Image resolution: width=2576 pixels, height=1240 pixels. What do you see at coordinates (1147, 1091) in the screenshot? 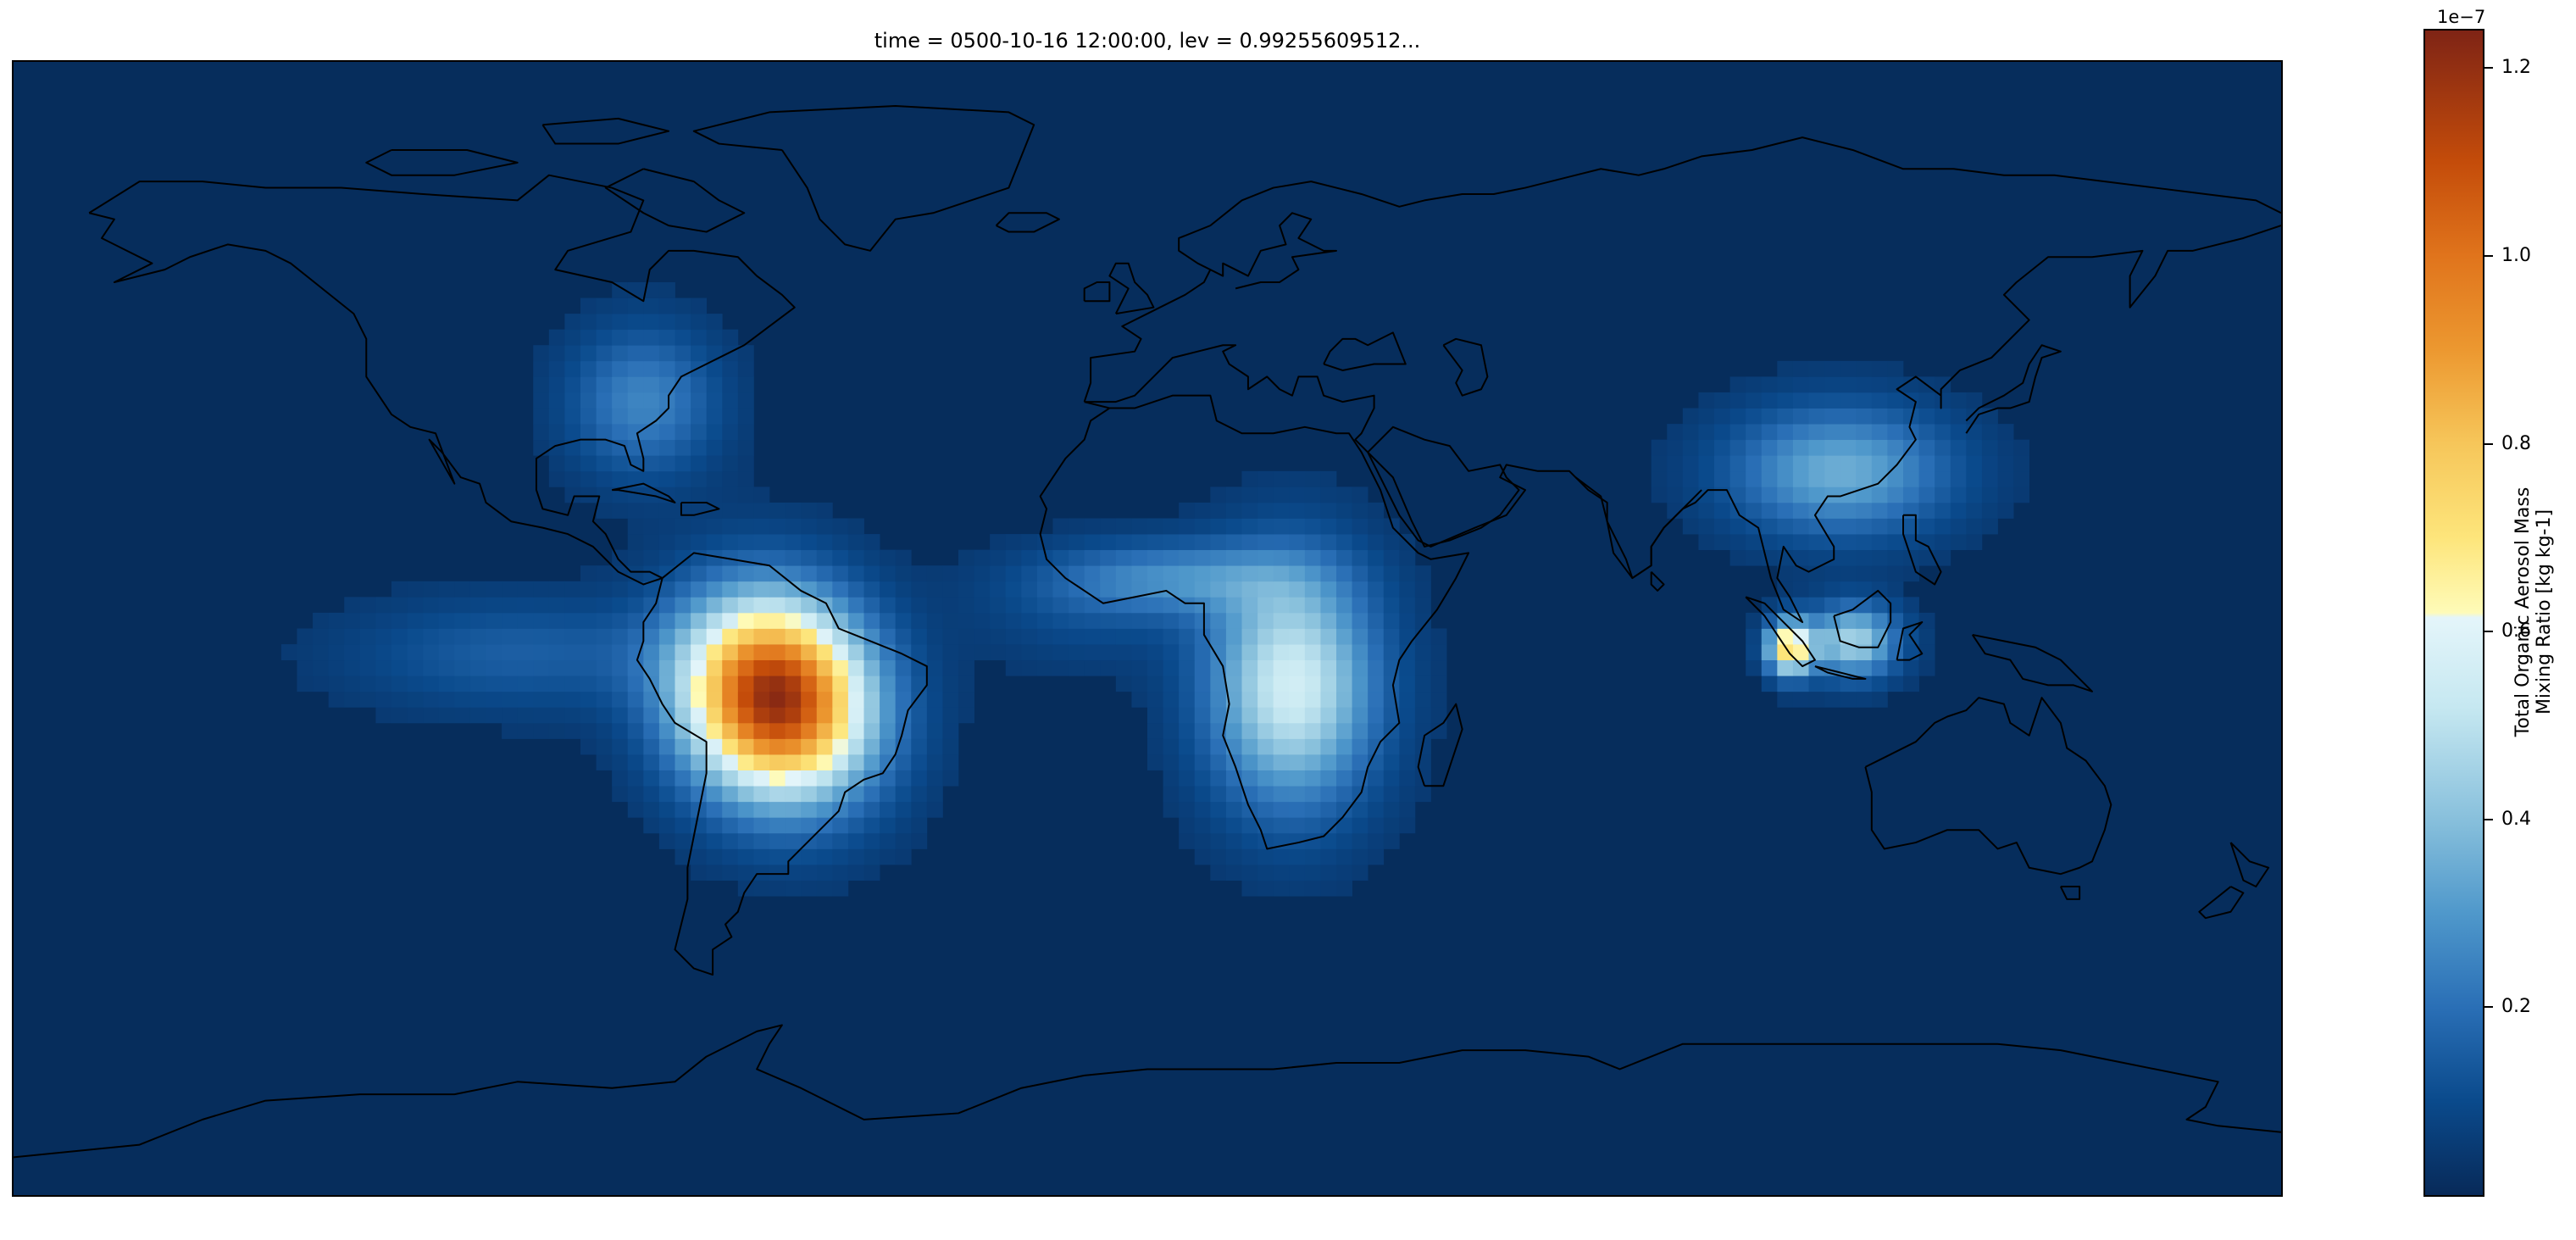
I see `coast-antarctica` at bounding box center [1147, 1091].